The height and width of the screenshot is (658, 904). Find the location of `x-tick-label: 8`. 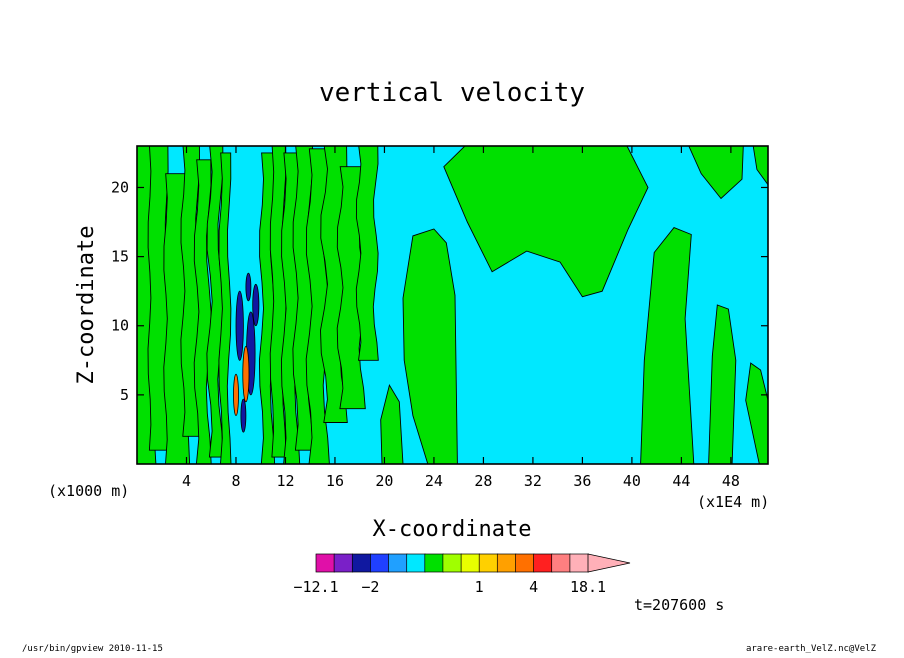

x-tick-label: 8 is located at coordinates (235, 481).